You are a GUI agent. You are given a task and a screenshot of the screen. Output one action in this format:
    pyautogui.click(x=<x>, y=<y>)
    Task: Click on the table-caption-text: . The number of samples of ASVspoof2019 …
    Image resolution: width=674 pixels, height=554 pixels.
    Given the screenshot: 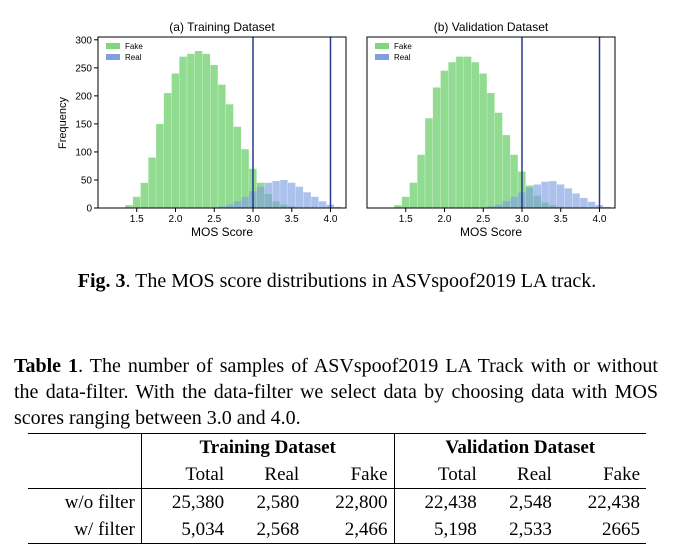 What is the action you would take?
    pyautogui.click(x=336, y=392)
    